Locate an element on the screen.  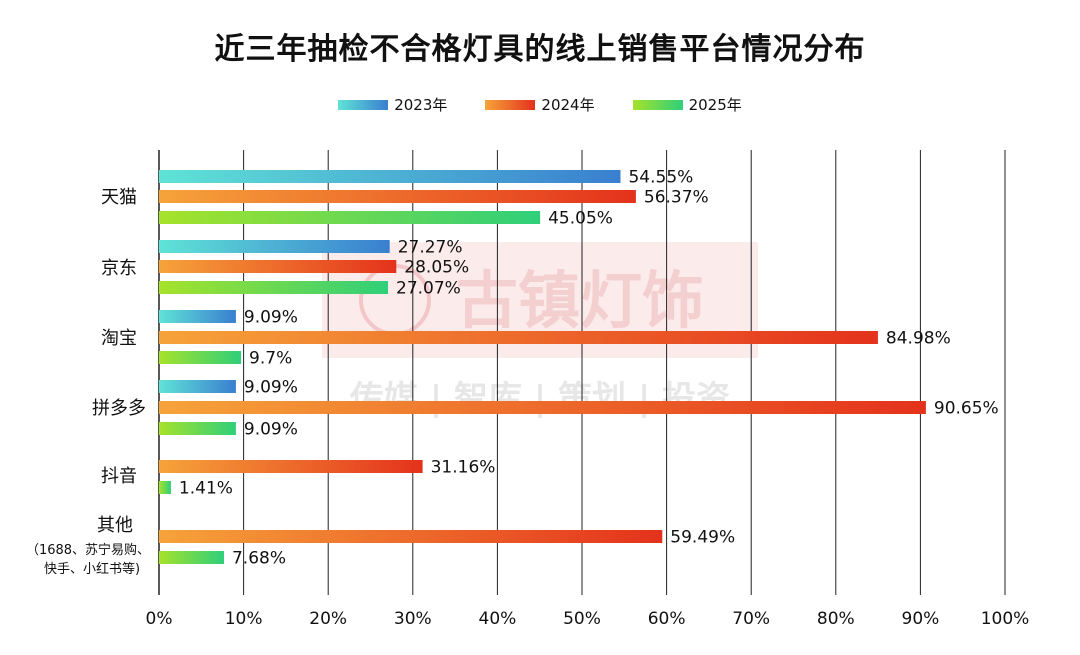
legend-item-2024: 2024年 is located at coordinates (540, 104).